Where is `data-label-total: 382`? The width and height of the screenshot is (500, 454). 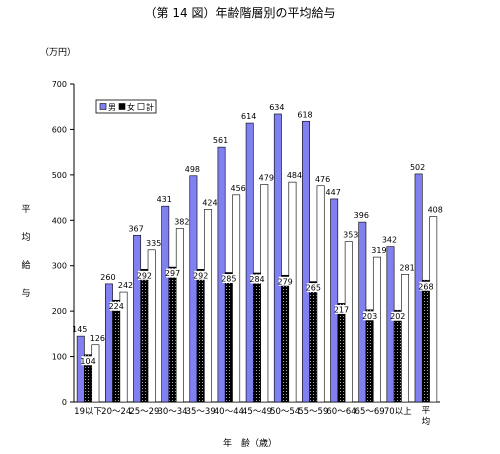 data-label-total: 382 is located at coordinates (181, 221).